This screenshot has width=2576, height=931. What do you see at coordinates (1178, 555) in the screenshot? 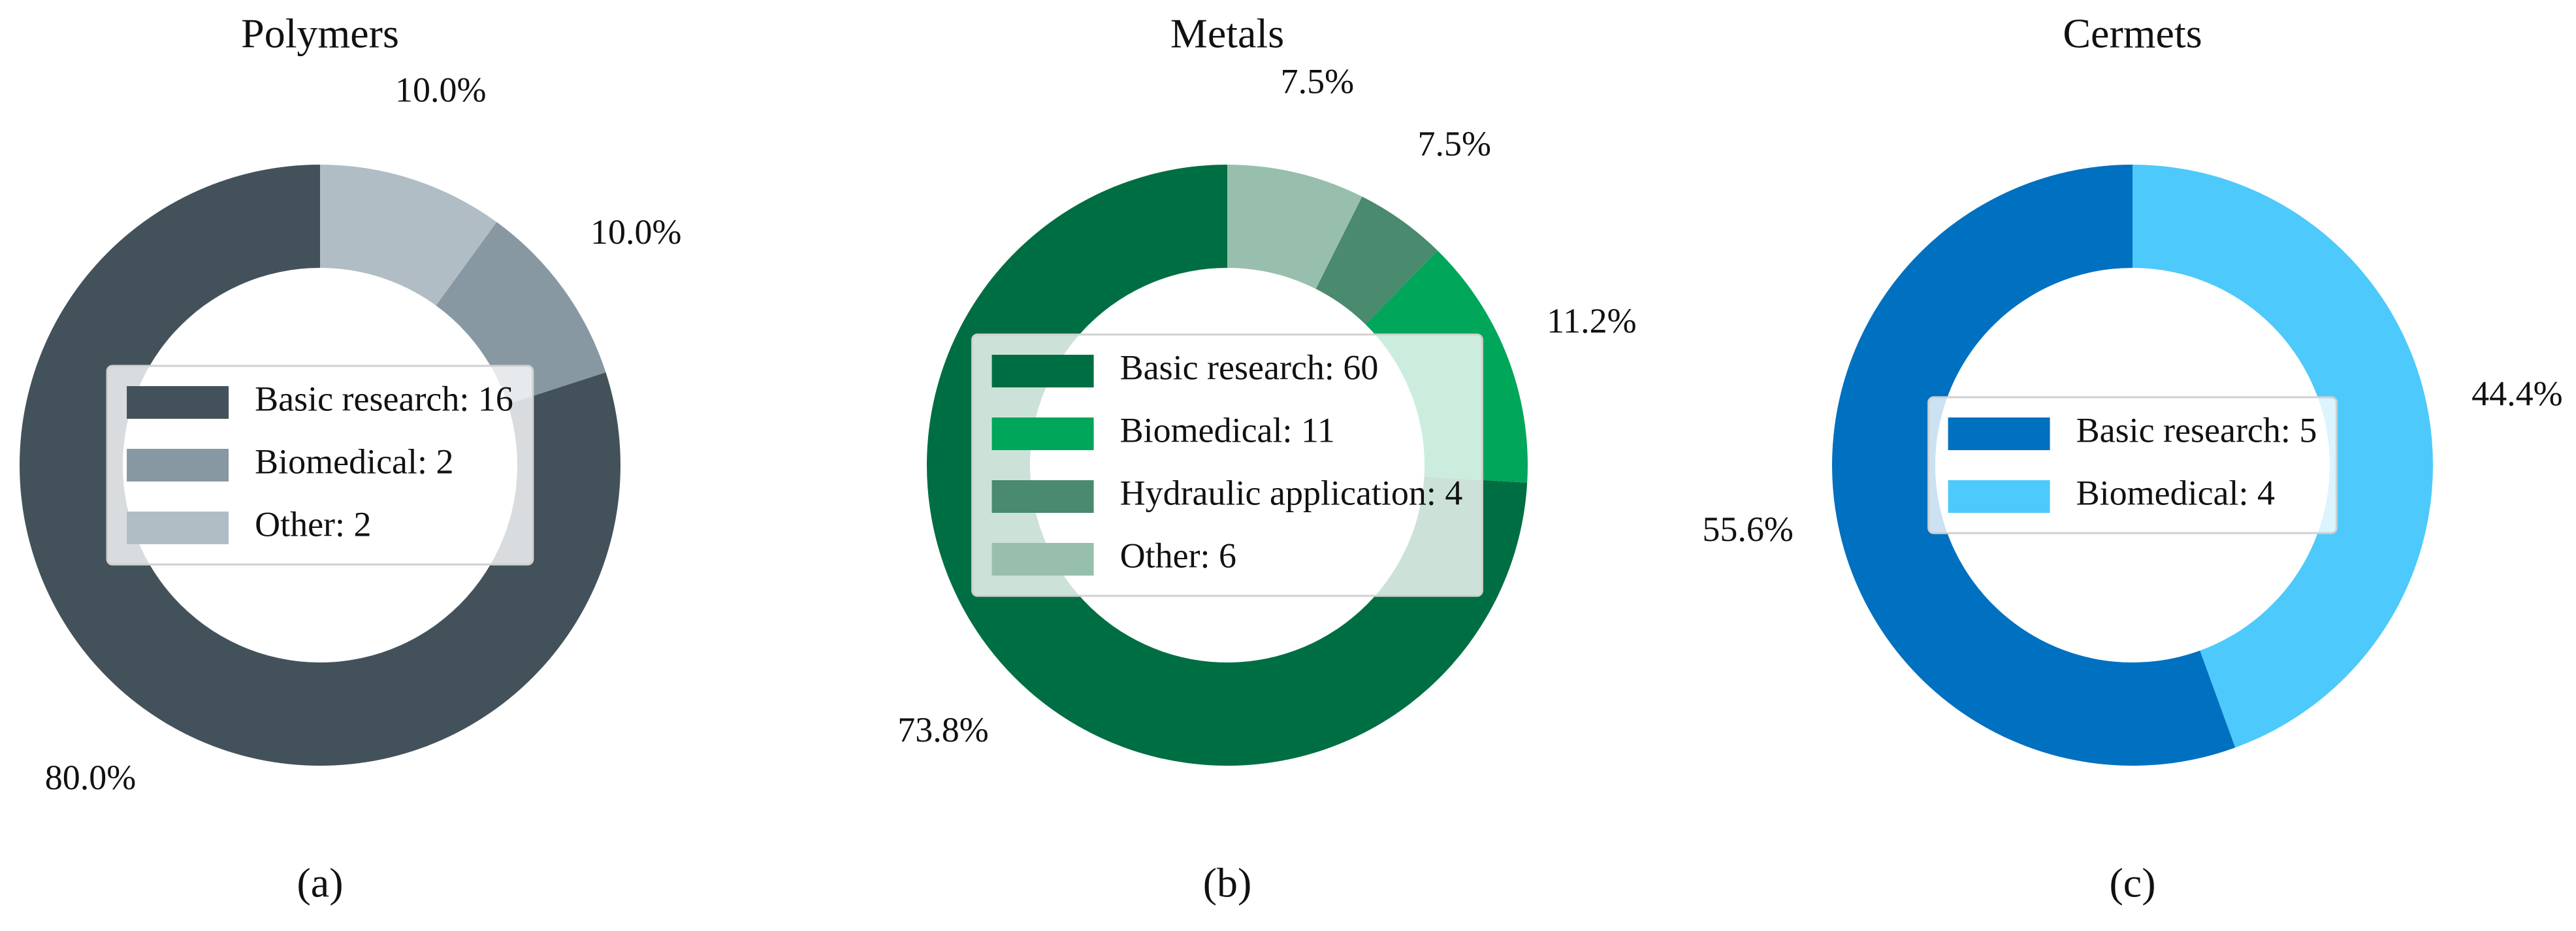
I see `legend-label: Other: 6` at bounding box center [1178, 555].